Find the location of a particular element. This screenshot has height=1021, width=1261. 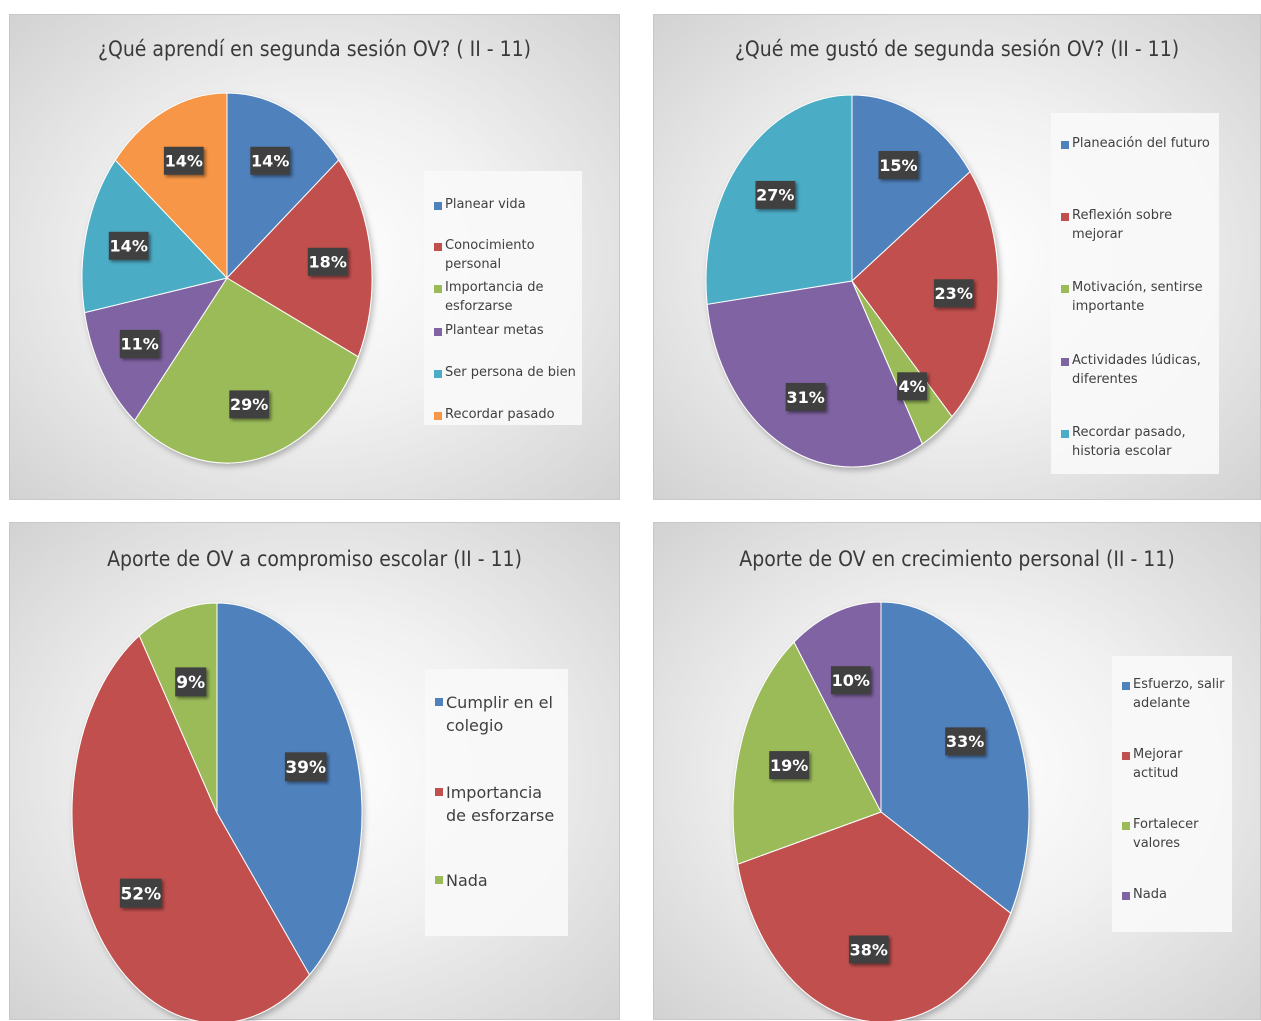

legend-label: Planear vida is located at coordinates (485, 204).